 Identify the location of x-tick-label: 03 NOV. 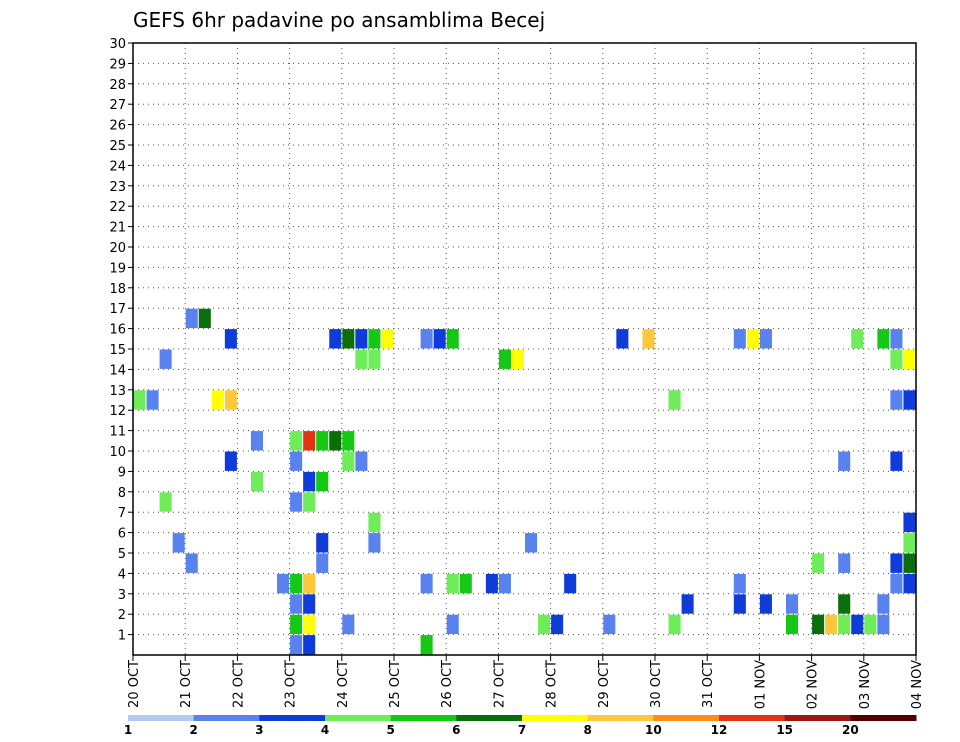
(865, 684).